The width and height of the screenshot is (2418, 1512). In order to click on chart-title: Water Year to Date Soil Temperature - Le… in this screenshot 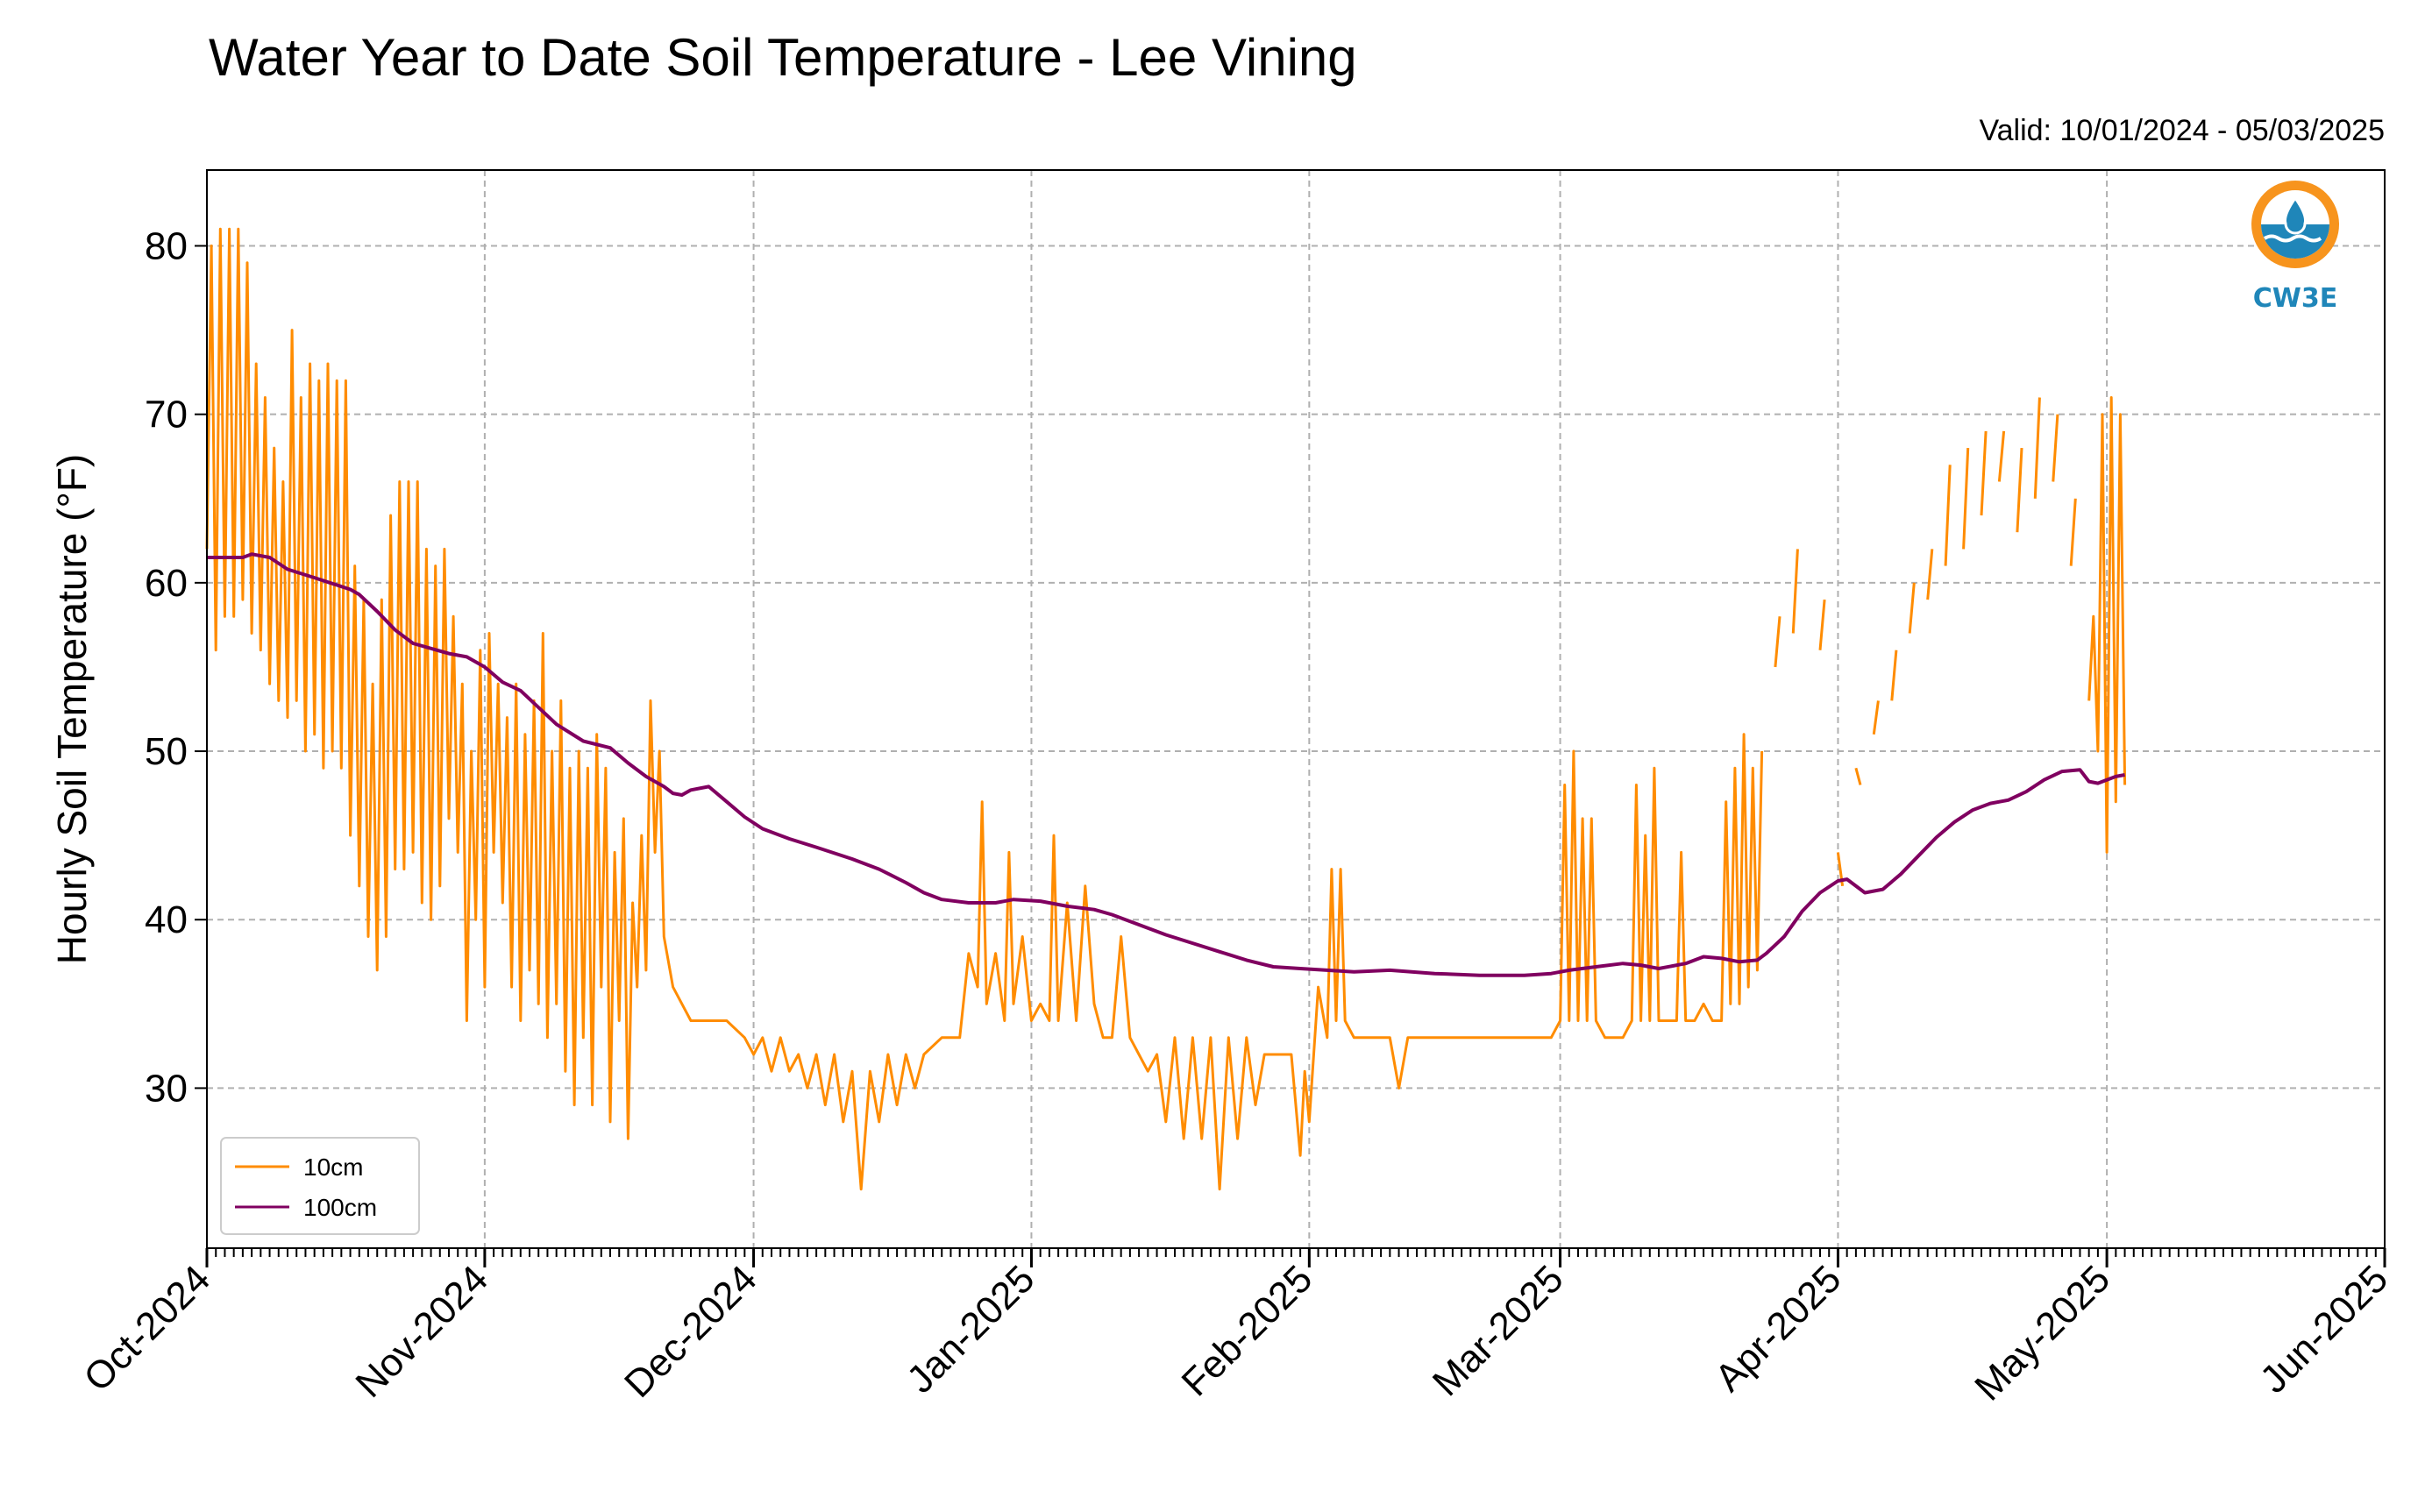, I will do `click(783, 57)`.